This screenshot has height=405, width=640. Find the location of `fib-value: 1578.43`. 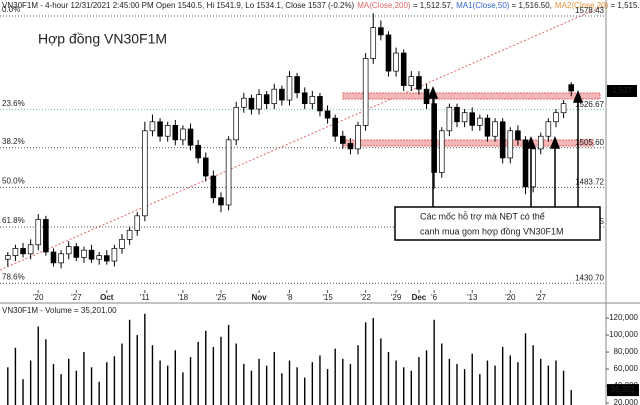

fib-value: 1578.43 is located at coordinates (589, 10).